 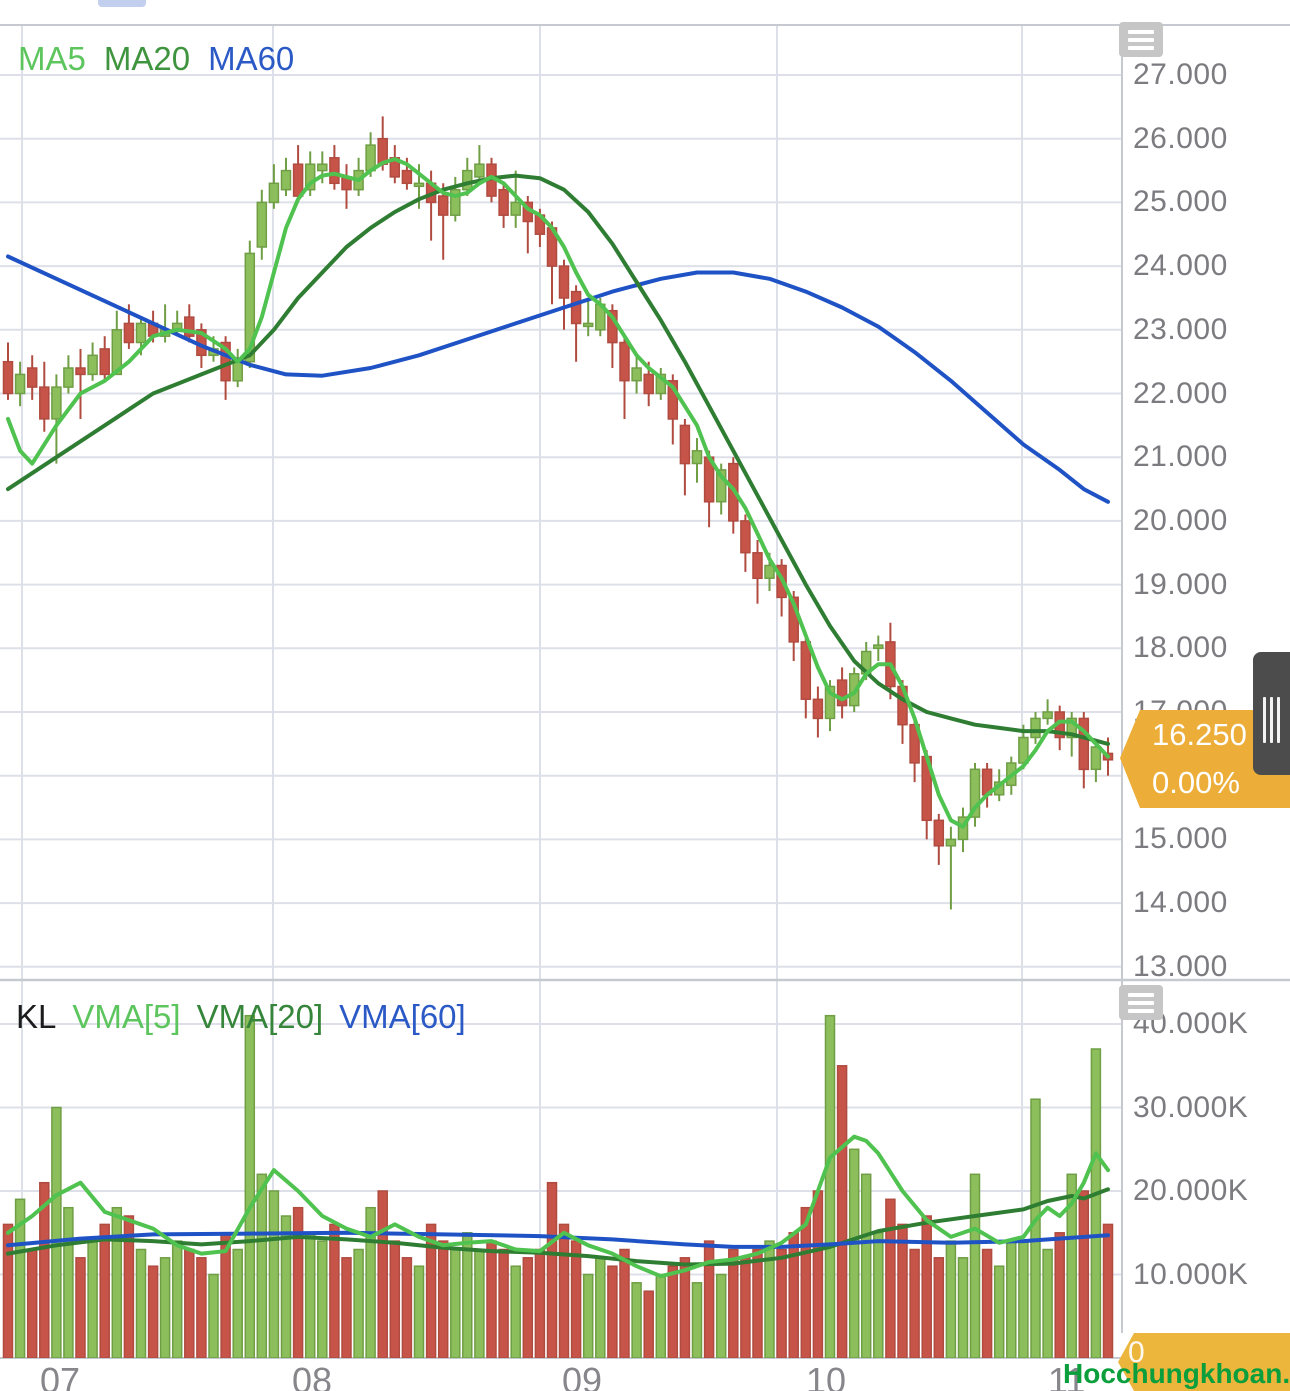 I want to click on price-axis-label: 22.000, so click(x=1180, y=393).